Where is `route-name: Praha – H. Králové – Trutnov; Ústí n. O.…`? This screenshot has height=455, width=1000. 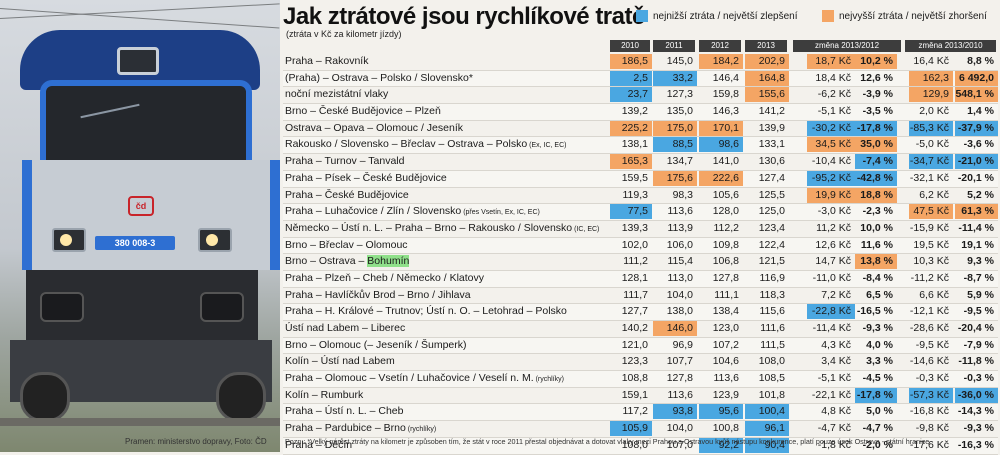 route-name: Praha – H. Králové – Trutnov; Ústí n. O.… is located at coordinates (426, 311).